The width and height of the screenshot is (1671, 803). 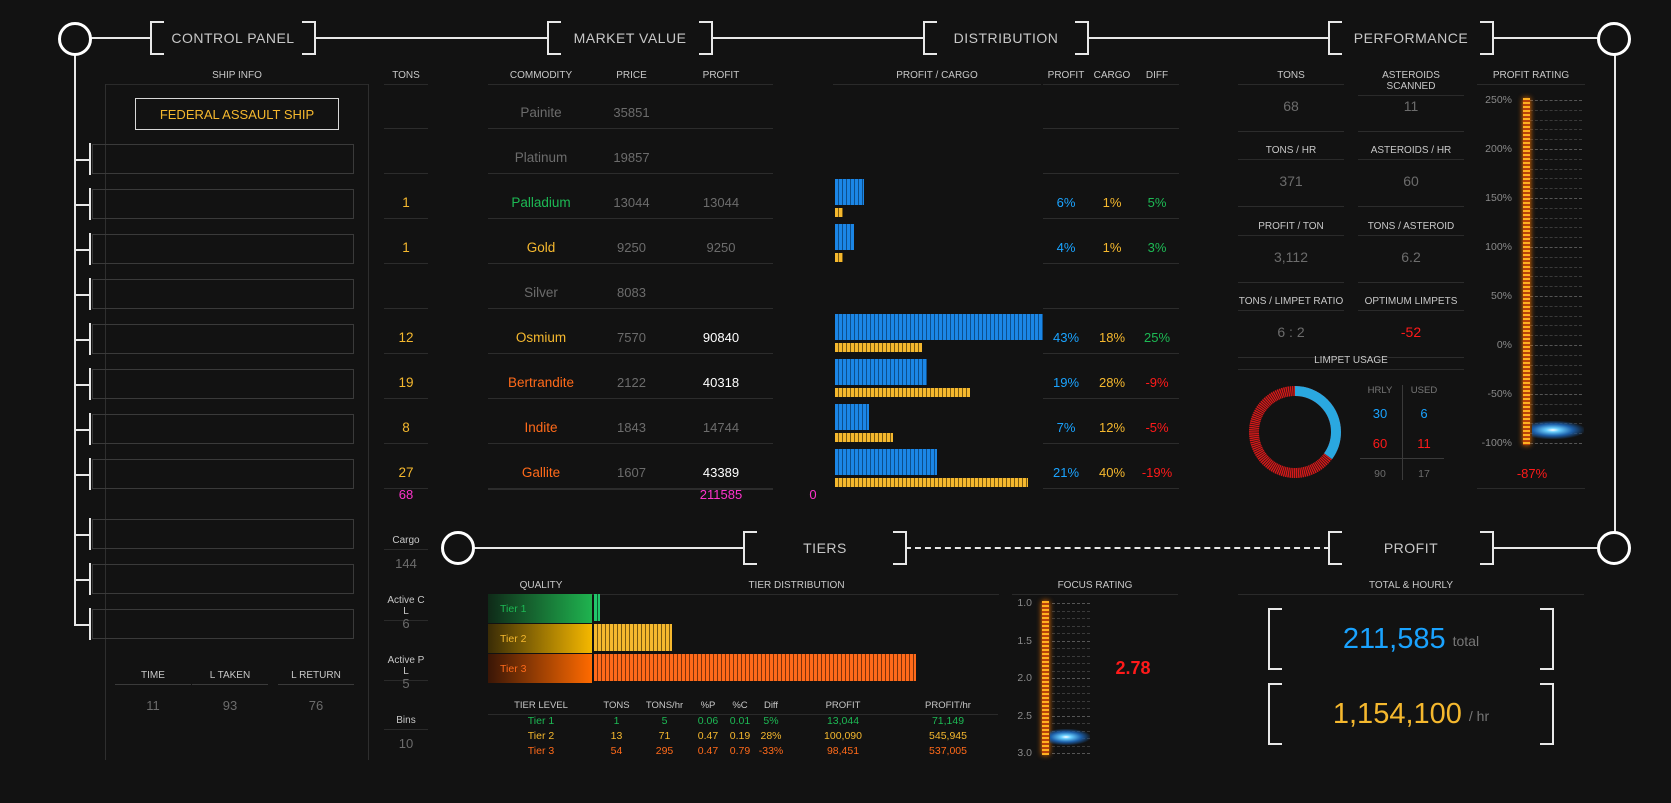 I want to click on tier-table-header: TONS/hr, so click(x=664, y=707).